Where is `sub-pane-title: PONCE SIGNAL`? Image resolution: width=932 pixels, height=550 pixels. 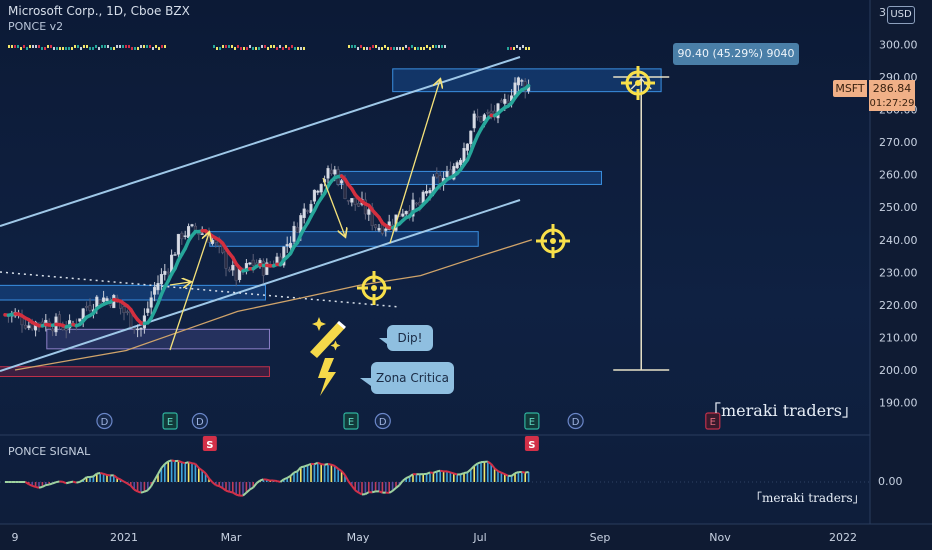
sub-pane-title: PONCE SIGNAL is located at coordinates (49, 451).